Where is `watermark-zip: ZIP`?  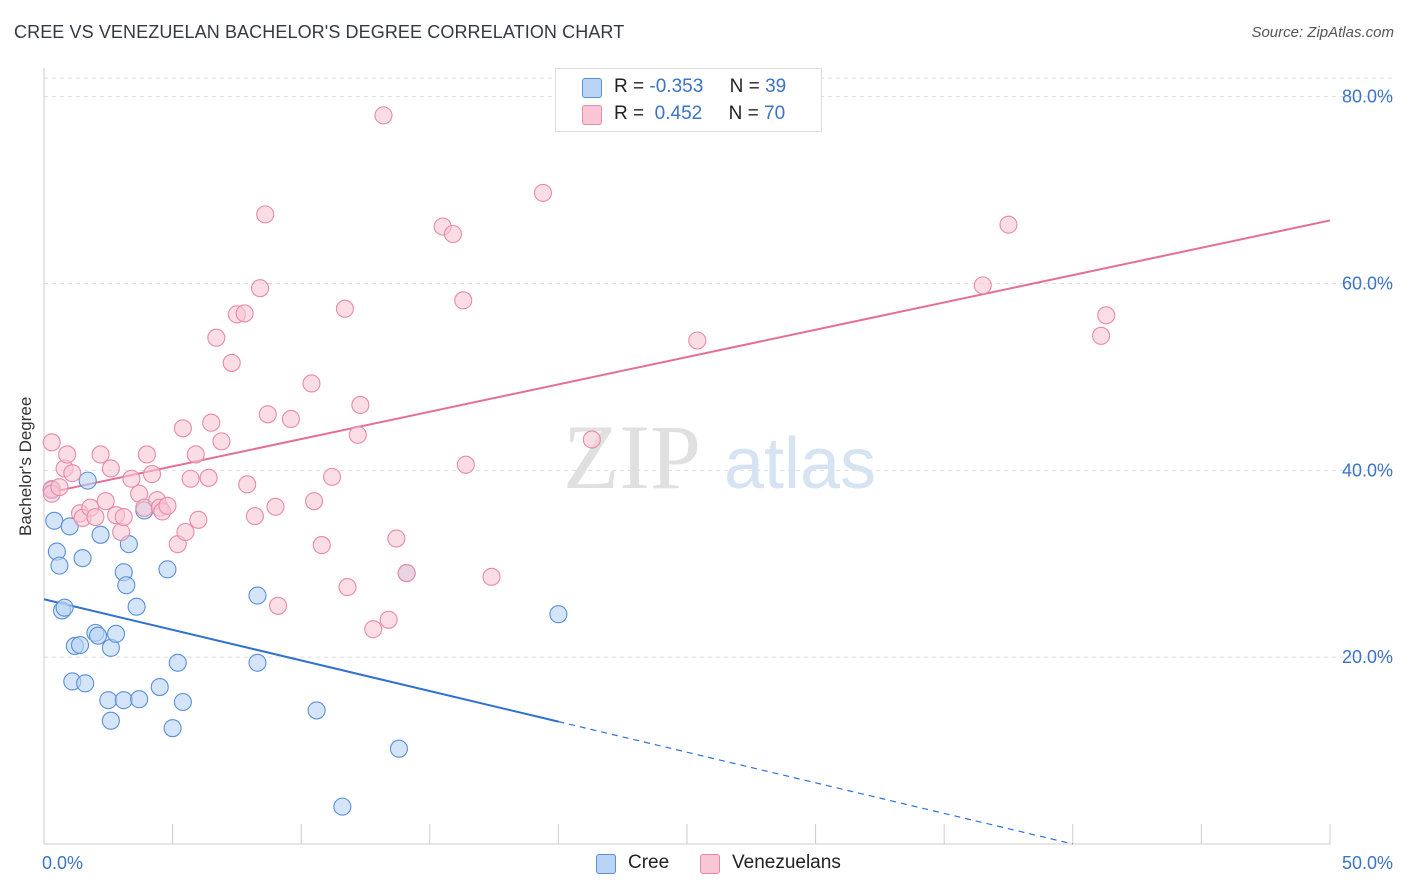 watermark-zip: ZIP is located at coordinates (632, 457).